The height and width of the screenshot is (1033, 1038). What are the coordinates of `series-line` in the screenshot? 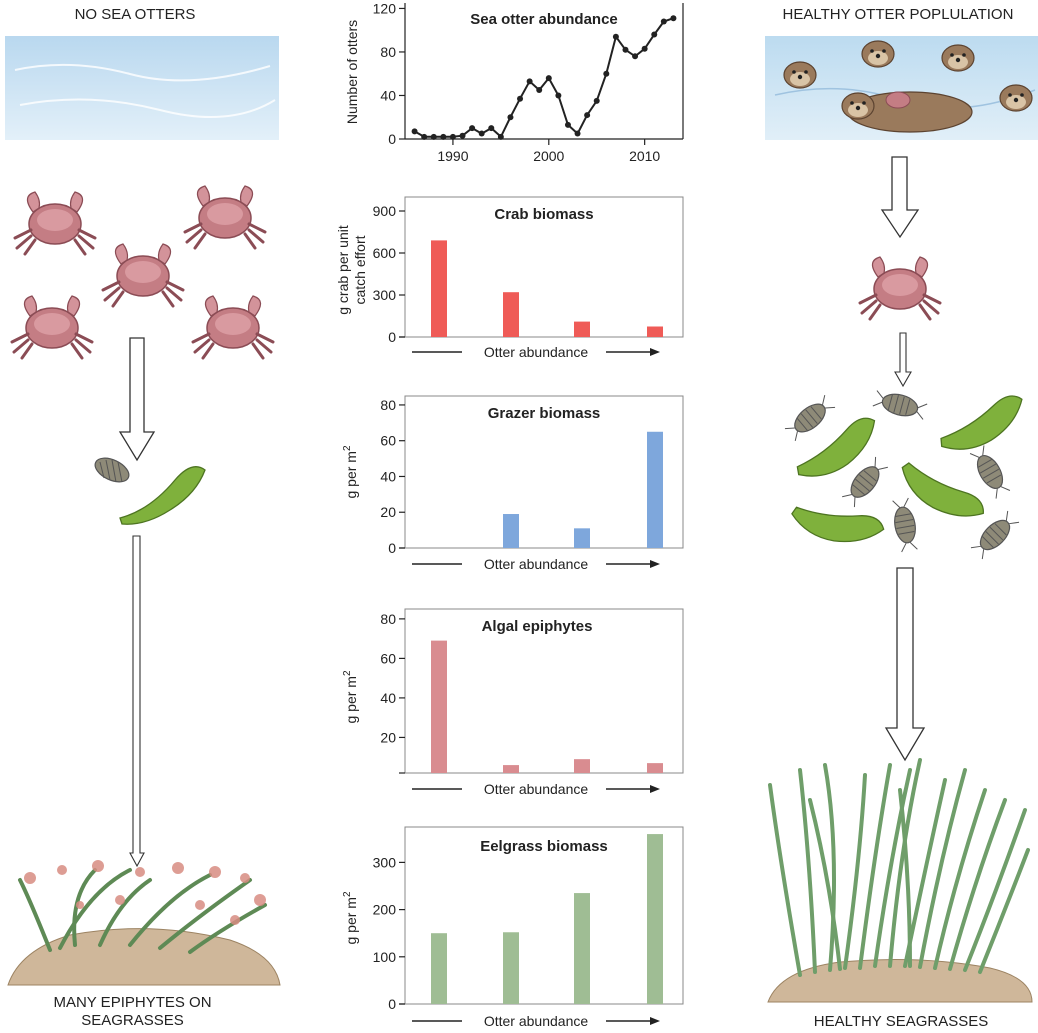 It's located at (544, 78).